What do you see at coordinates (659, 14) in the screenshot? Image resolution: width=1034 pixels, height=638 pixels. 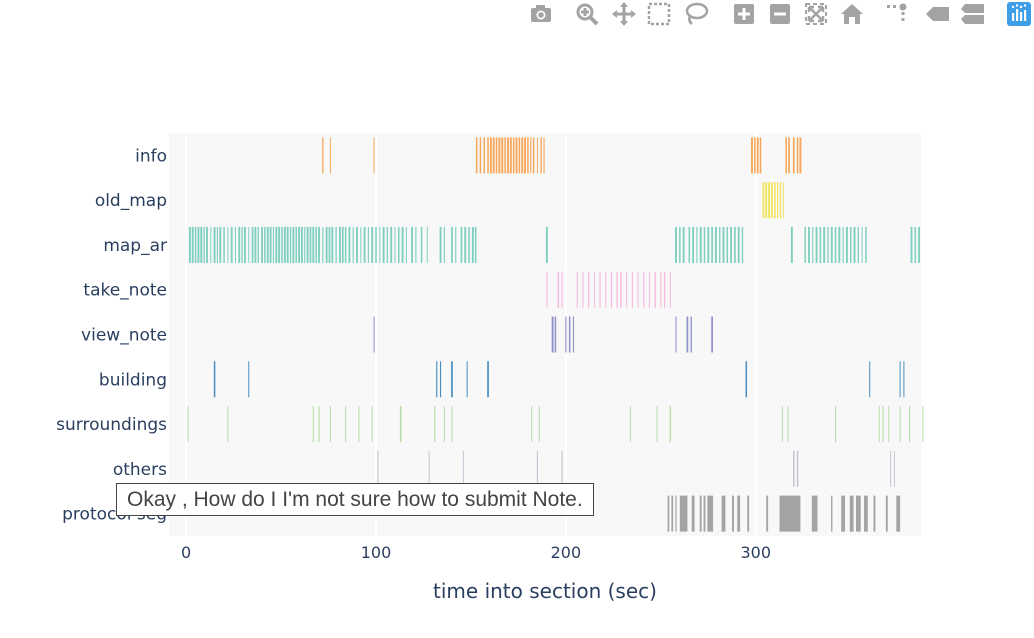 I see `box-select-button` at bounding box center [659, 14].